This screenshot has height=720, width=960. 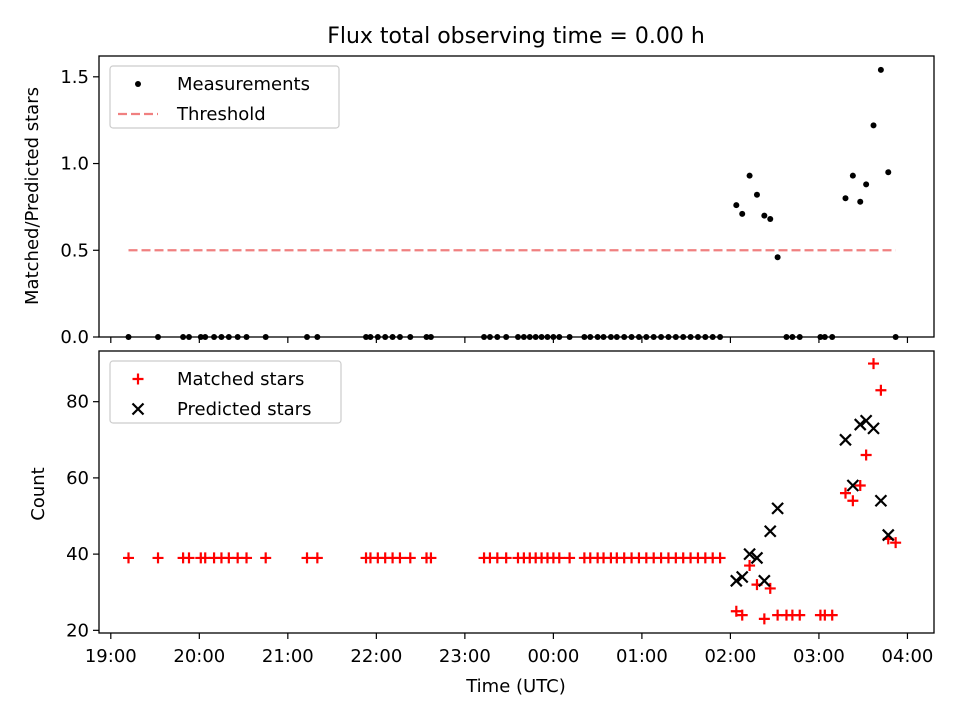 What do you see at coordinates (908, 656) in the screenshot?
I see `x-tick-label: 04:00` at bounding box center [908, 656].